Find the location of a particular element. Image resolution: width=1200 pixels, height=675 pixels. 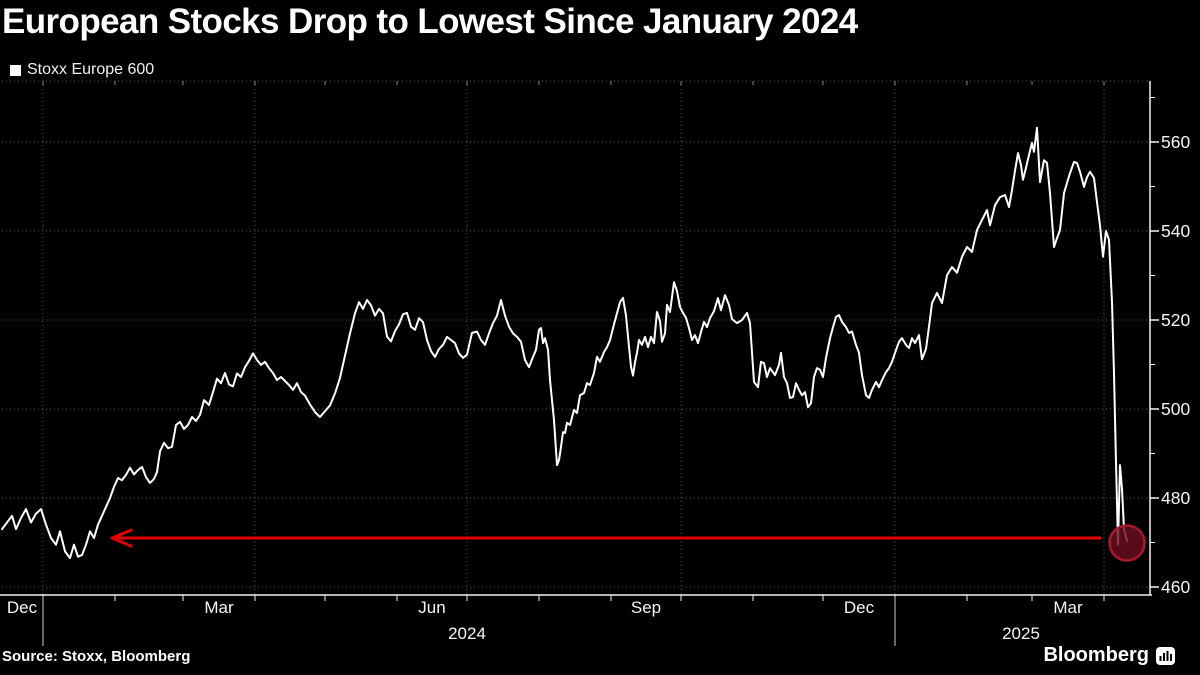

source-credit: Source: Stoxx, Bloomberg is located at coordinates (96, 656).